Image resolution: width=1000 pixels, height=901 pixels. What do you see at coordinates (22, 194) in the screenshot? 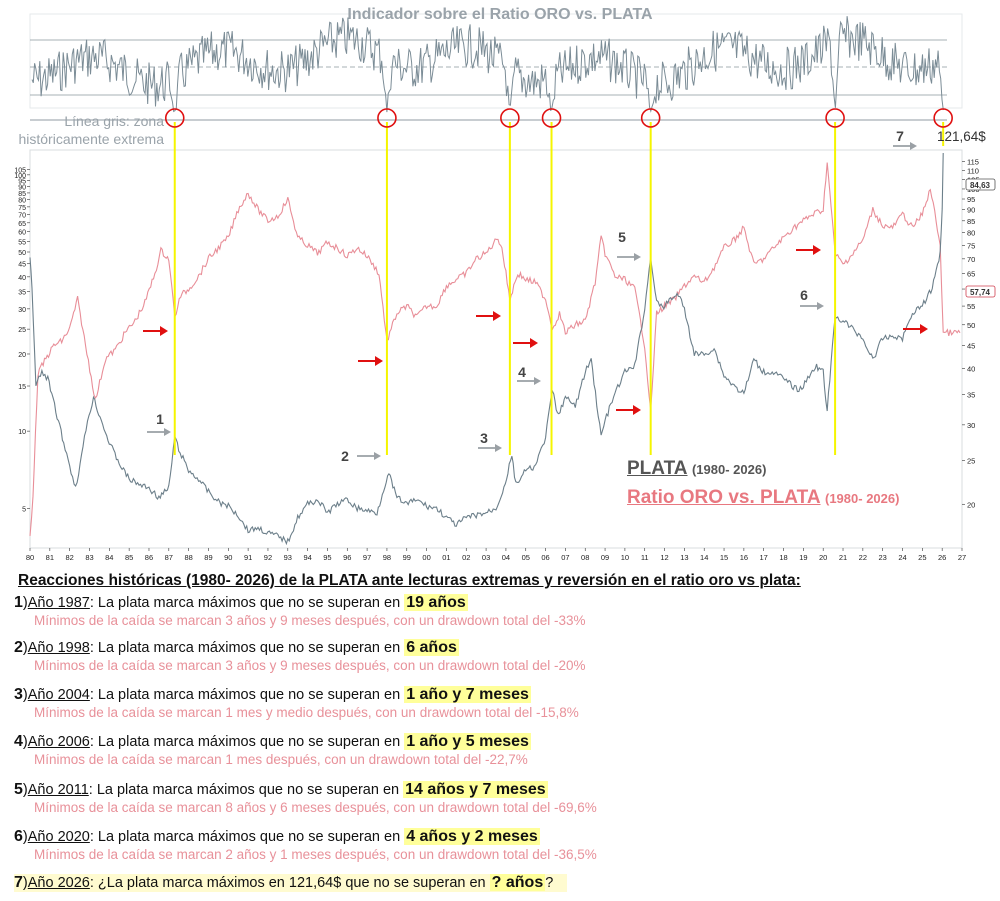
I see `left-axis-tick-label: 85` at bounding box center [22, 194].